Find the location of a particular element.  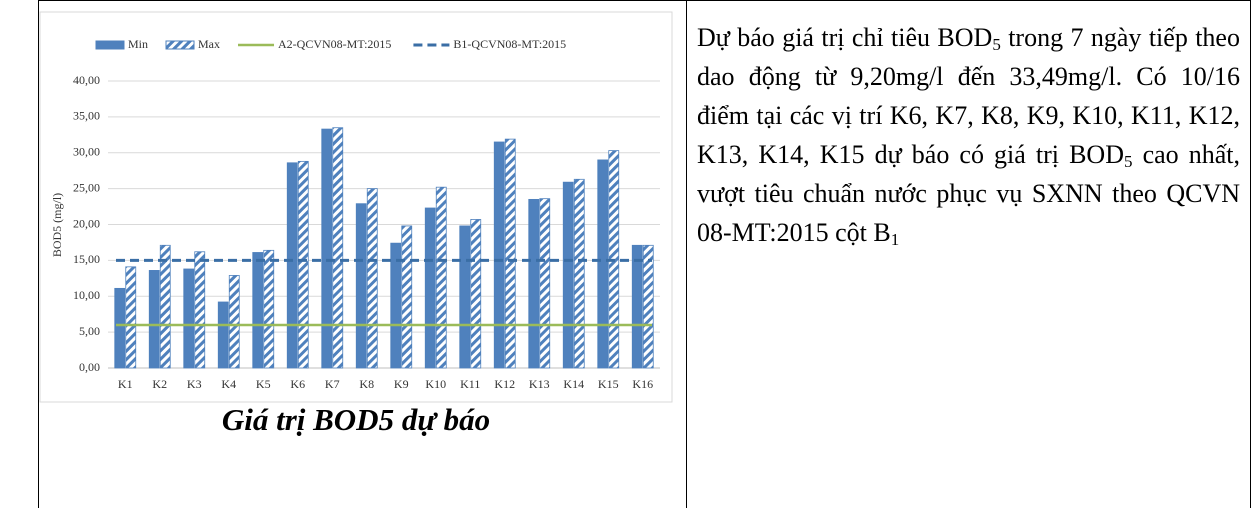

legend-label: Max is located at coordinates (209, 44).